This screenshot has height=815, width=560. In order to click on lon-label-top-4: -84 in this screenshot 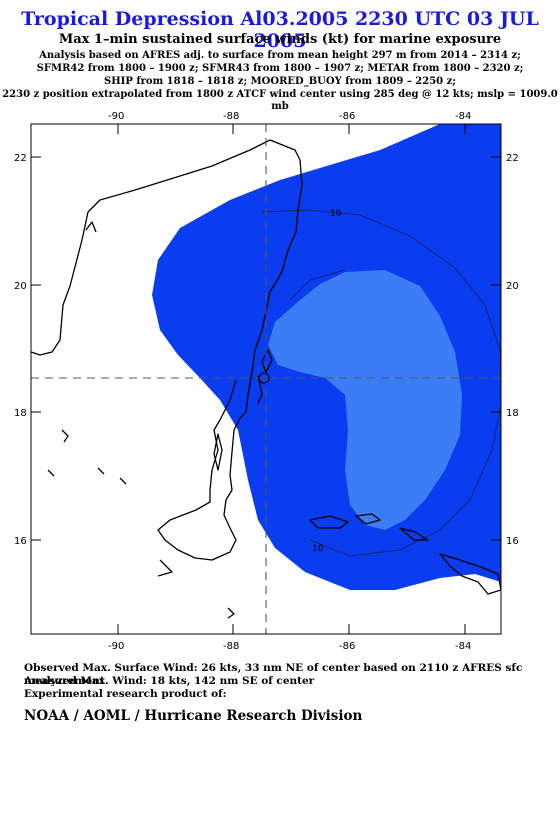, I will do `click(463, 116)`.